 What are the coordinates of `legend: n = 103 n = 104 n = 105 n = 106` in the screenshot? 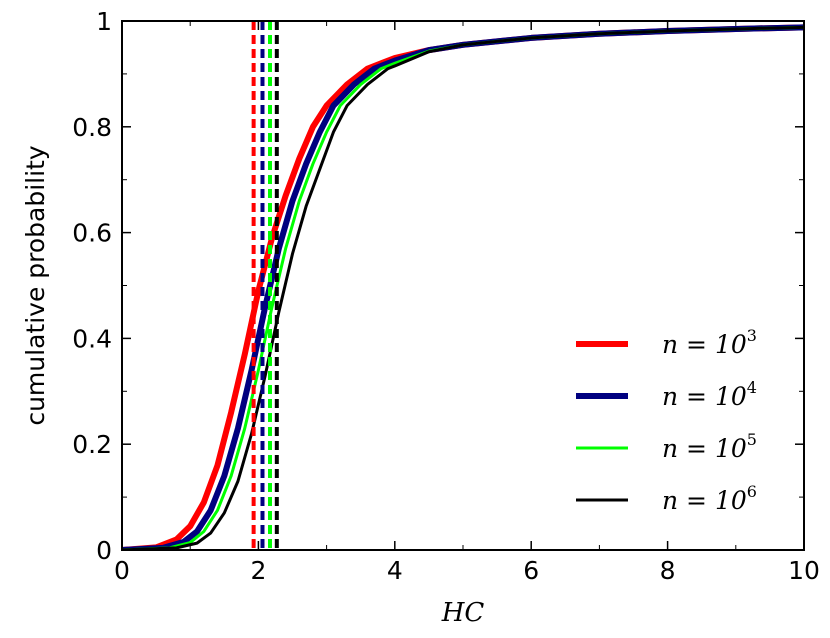 It's located at (666, 420).